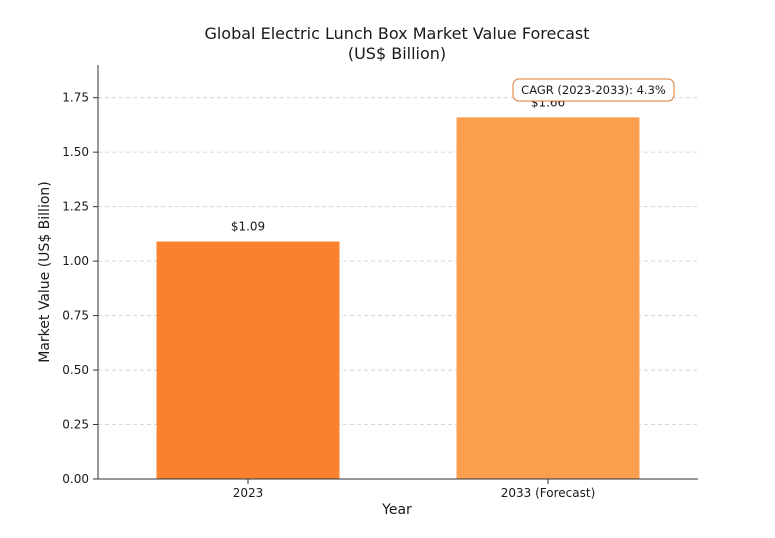 The height and width of the screenshot is (538, 775). What do you see at coordinates (248, 360) in the screenshot?
I see `bar` at bounding box center [248, 360].